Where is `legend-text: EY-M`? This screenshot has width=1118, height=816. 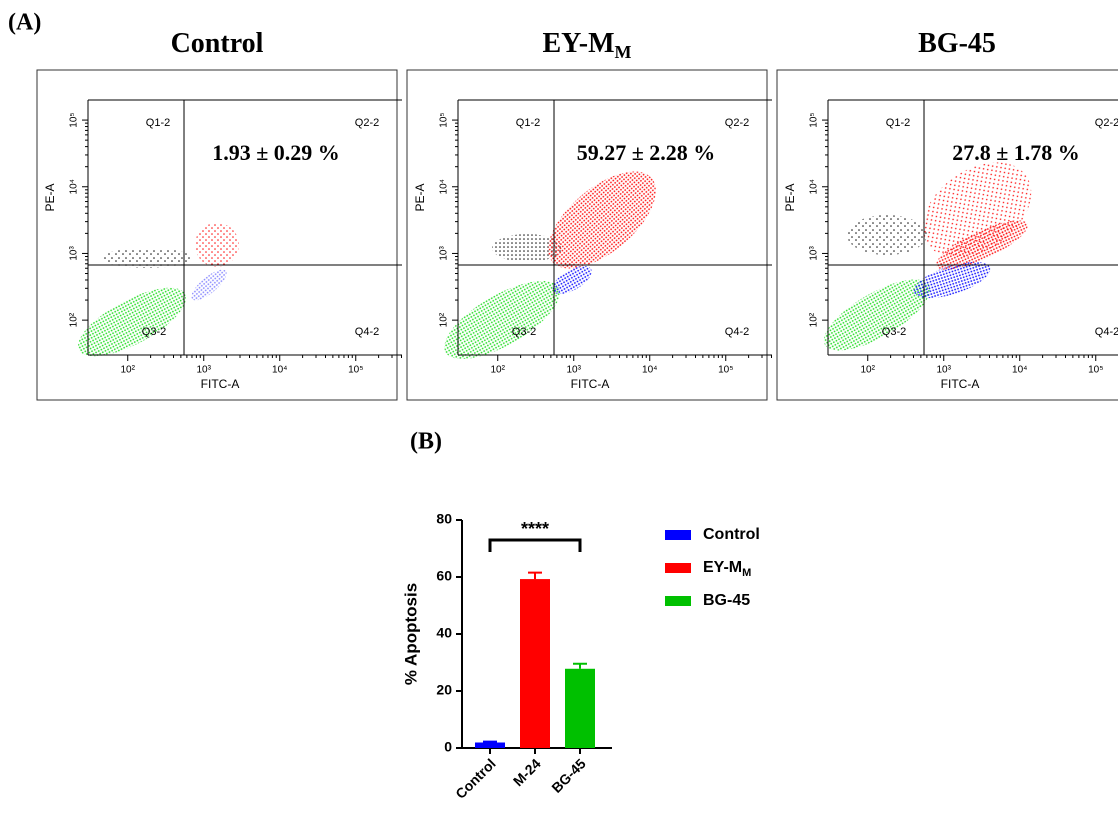 legend-text: EY-M is located at coordinates (722, 567).